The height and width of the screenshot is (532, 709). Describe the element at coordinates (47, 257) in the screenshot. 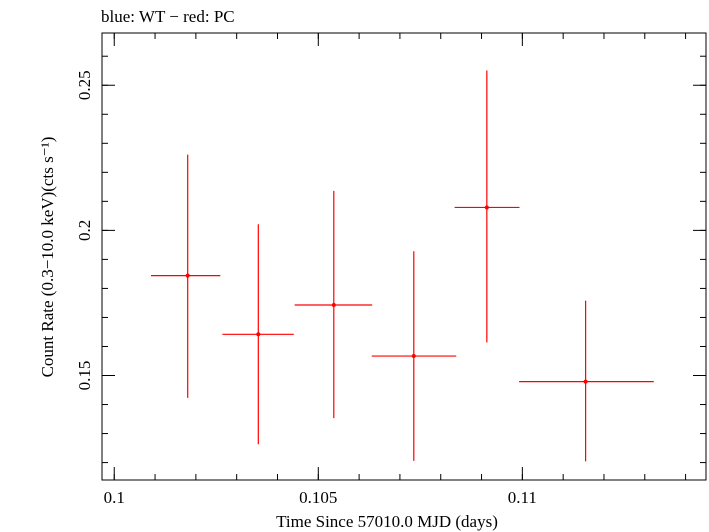

I see `y-axis-label: Count Rate (0.3−10.0 keV)(cts s⁻¹)` at that location.